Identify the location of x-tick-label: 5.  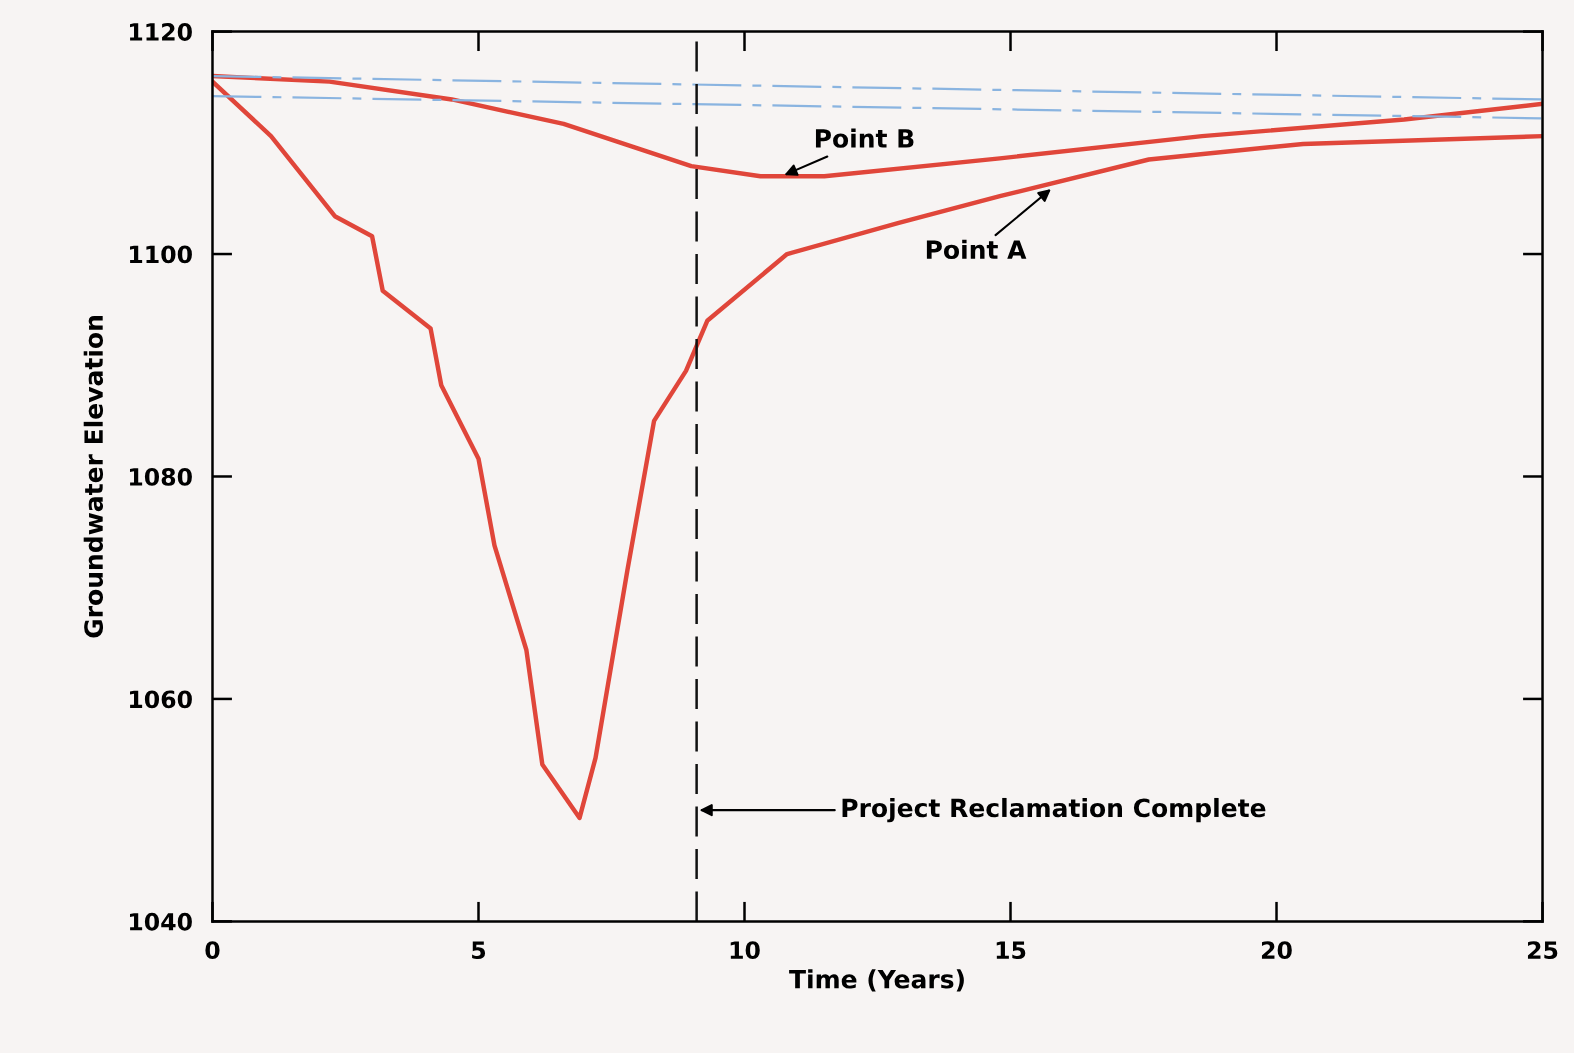
(479, 950).